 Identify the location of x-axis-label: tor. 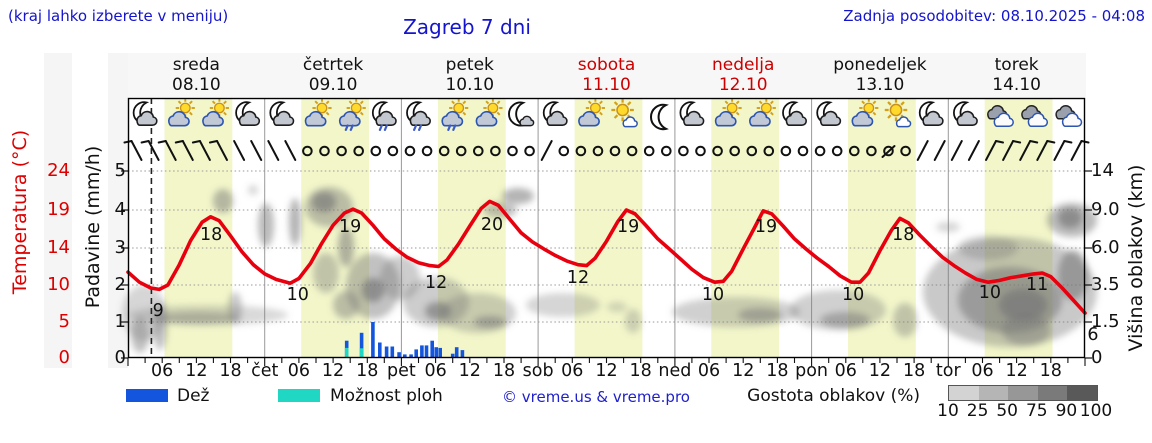
(948, 371).